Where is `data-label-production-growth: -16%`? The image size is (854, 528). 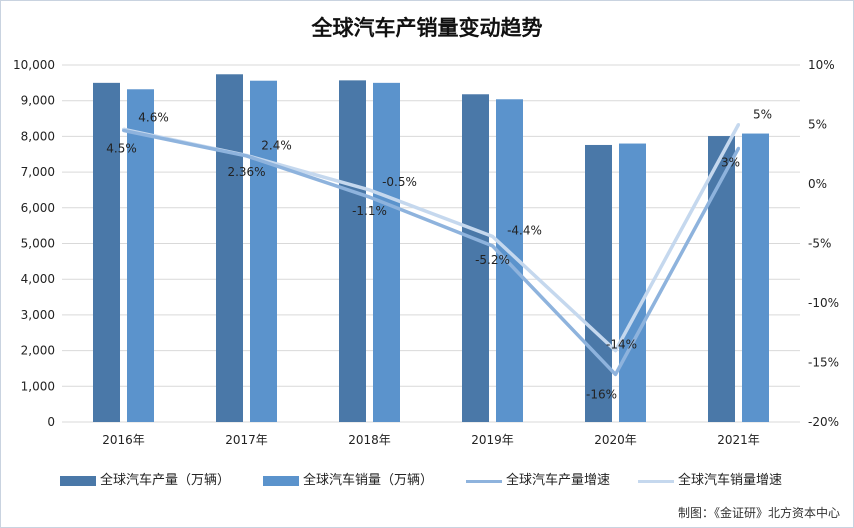 data-label-production-growth: -16% is located at coordinates (601, 394).